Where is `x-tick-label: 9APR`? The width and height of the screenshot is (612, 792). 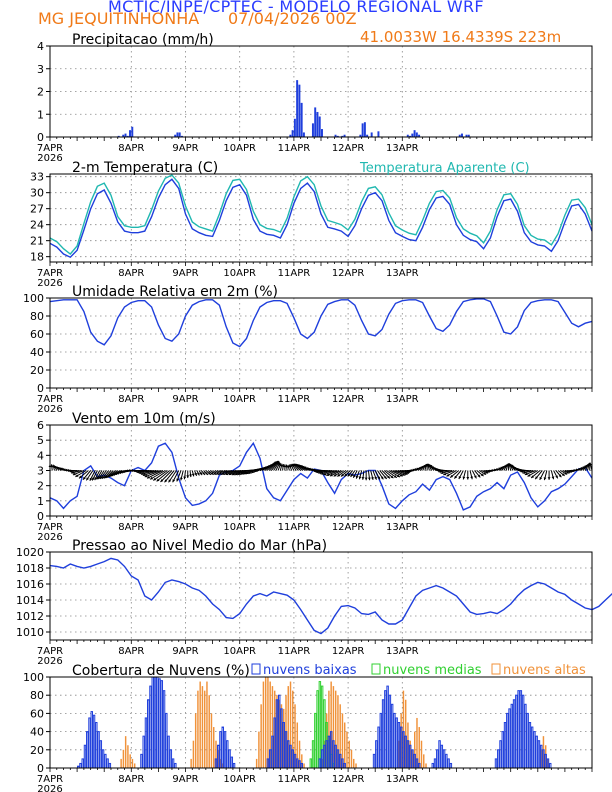
x-tick-label: 9APR is located at coordinates (185, 148).